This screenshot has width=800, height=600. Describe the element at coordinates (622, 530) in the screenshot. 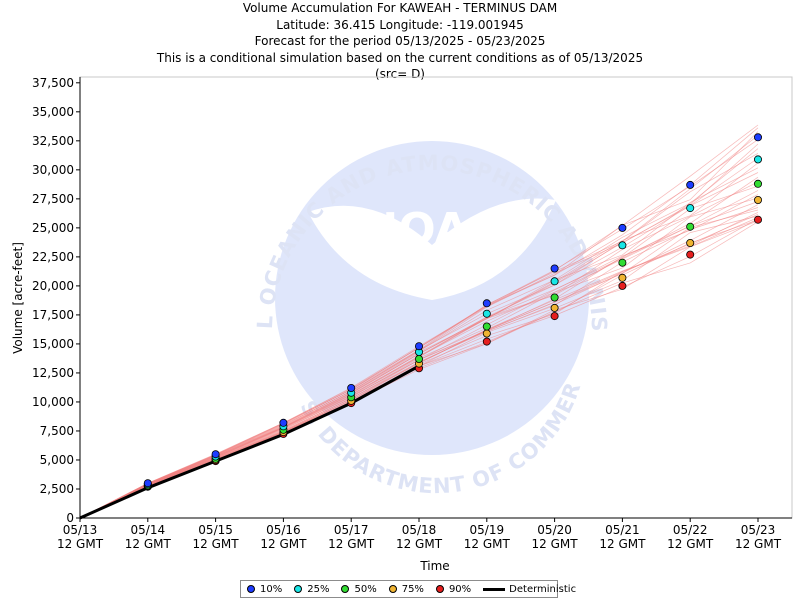

I see `x-tick-label-date: 05/21` at that location.